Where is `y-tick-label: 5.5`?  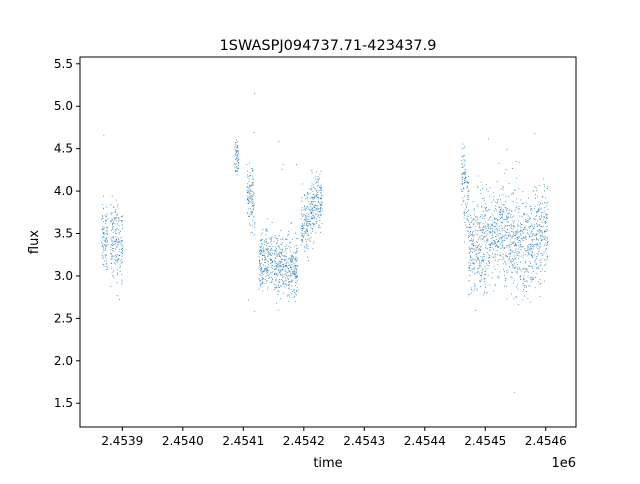
y-tick-label: 5.5 is located at coordinates (63, 64).